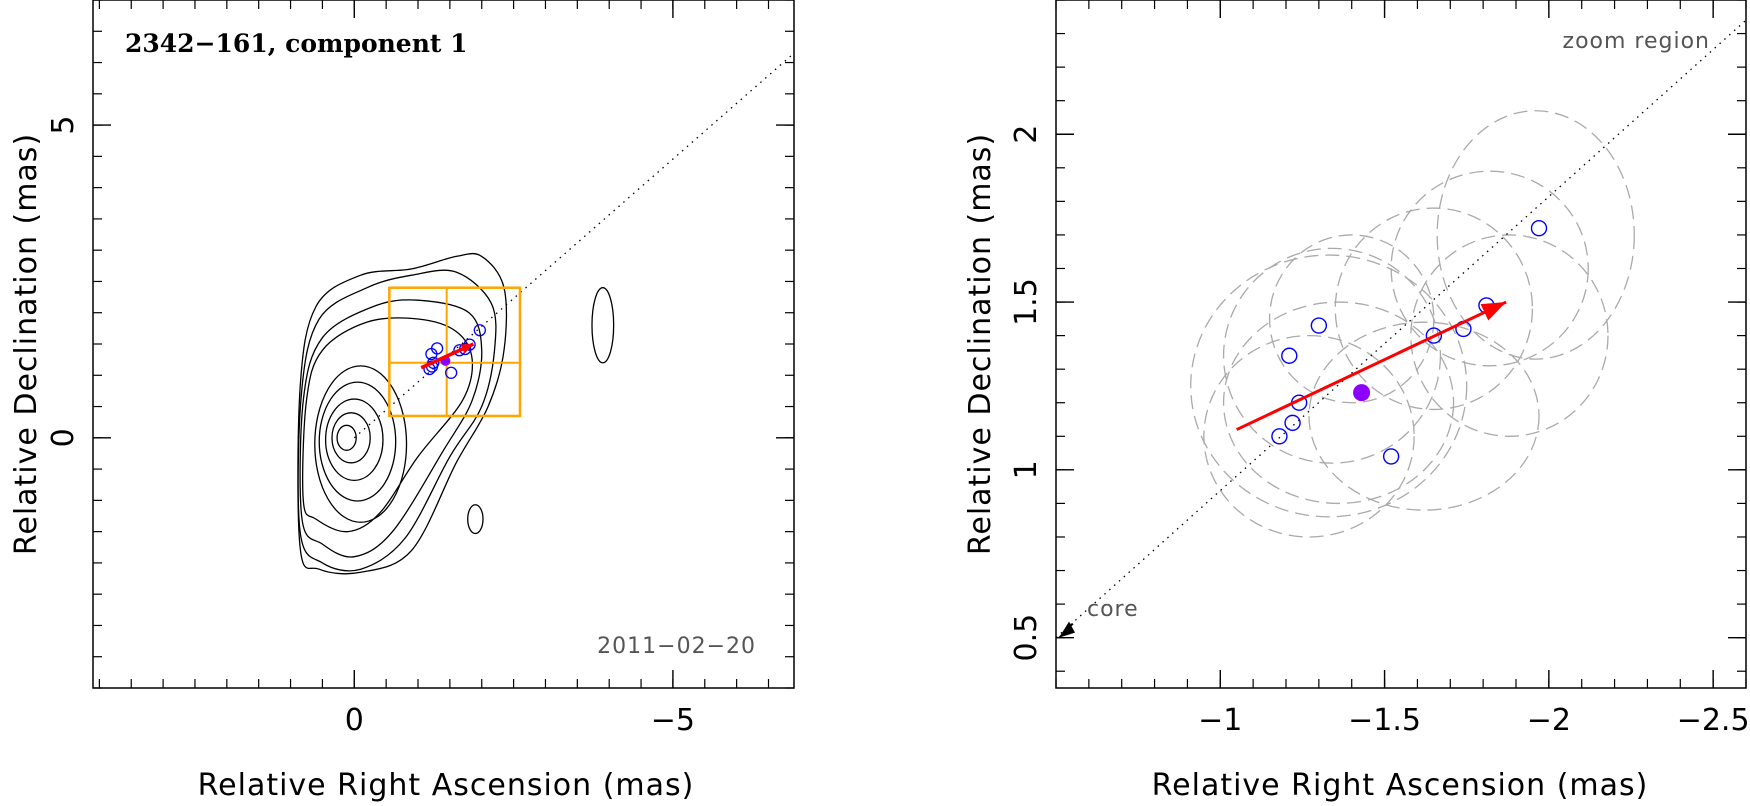 The height and width of the screenshot is (806, 1750). I want to click on core-arrow-shaft, so click(1066, 631).